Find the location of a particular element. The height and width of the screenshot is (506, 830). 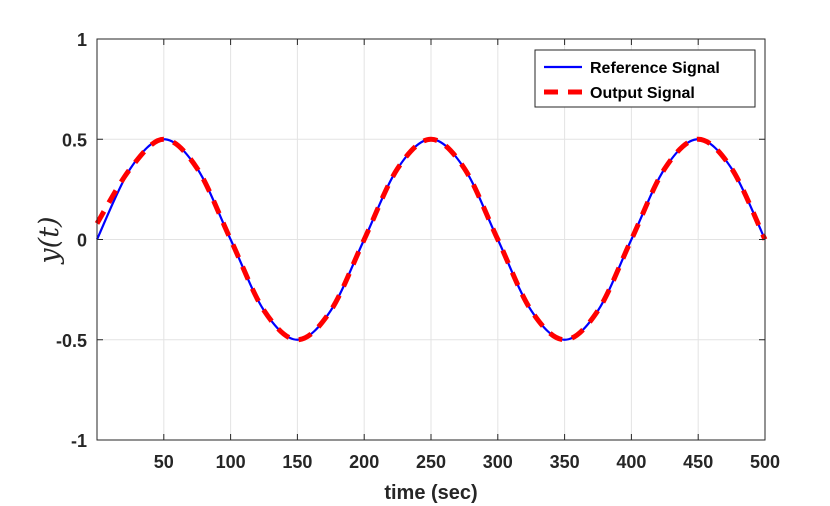

y-tick-label: 0.5 is located at coordinates (74, 140).